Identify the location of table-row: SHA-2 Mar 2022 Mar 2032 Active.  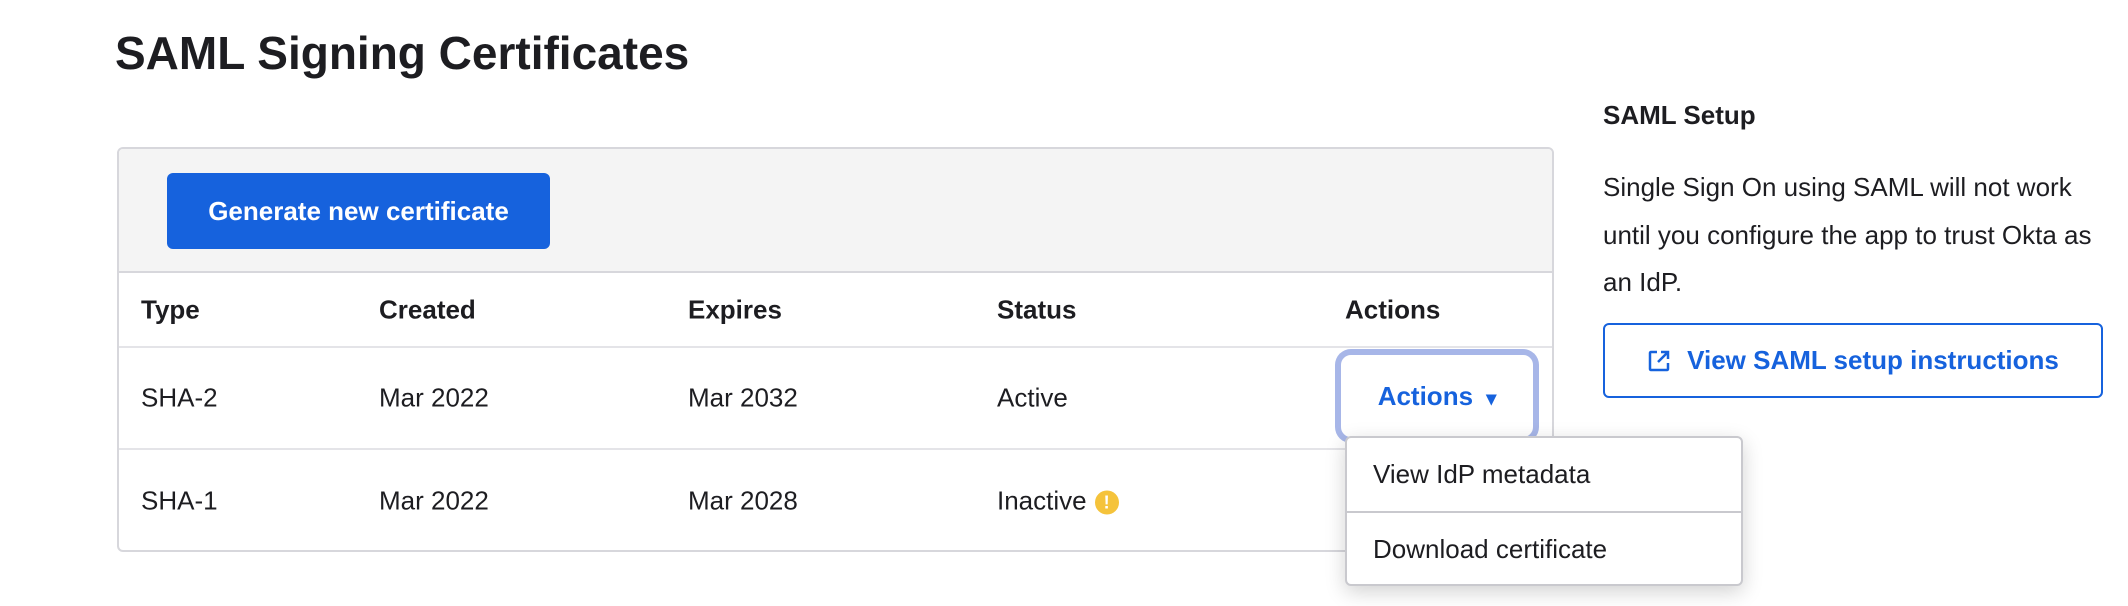
(835, 399).